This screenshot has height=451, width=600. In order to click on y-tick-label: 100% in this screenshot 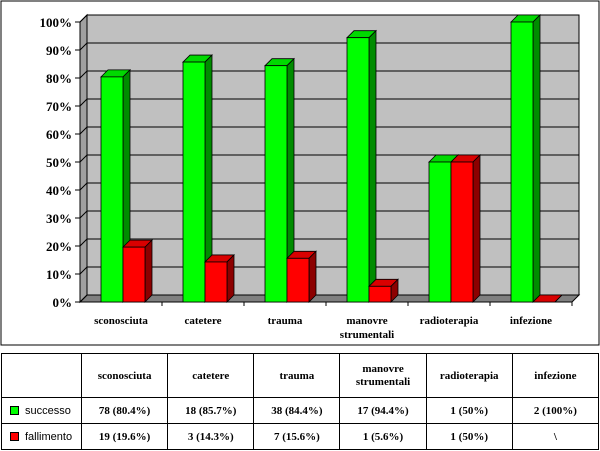, I will do `click(56, 22)`.